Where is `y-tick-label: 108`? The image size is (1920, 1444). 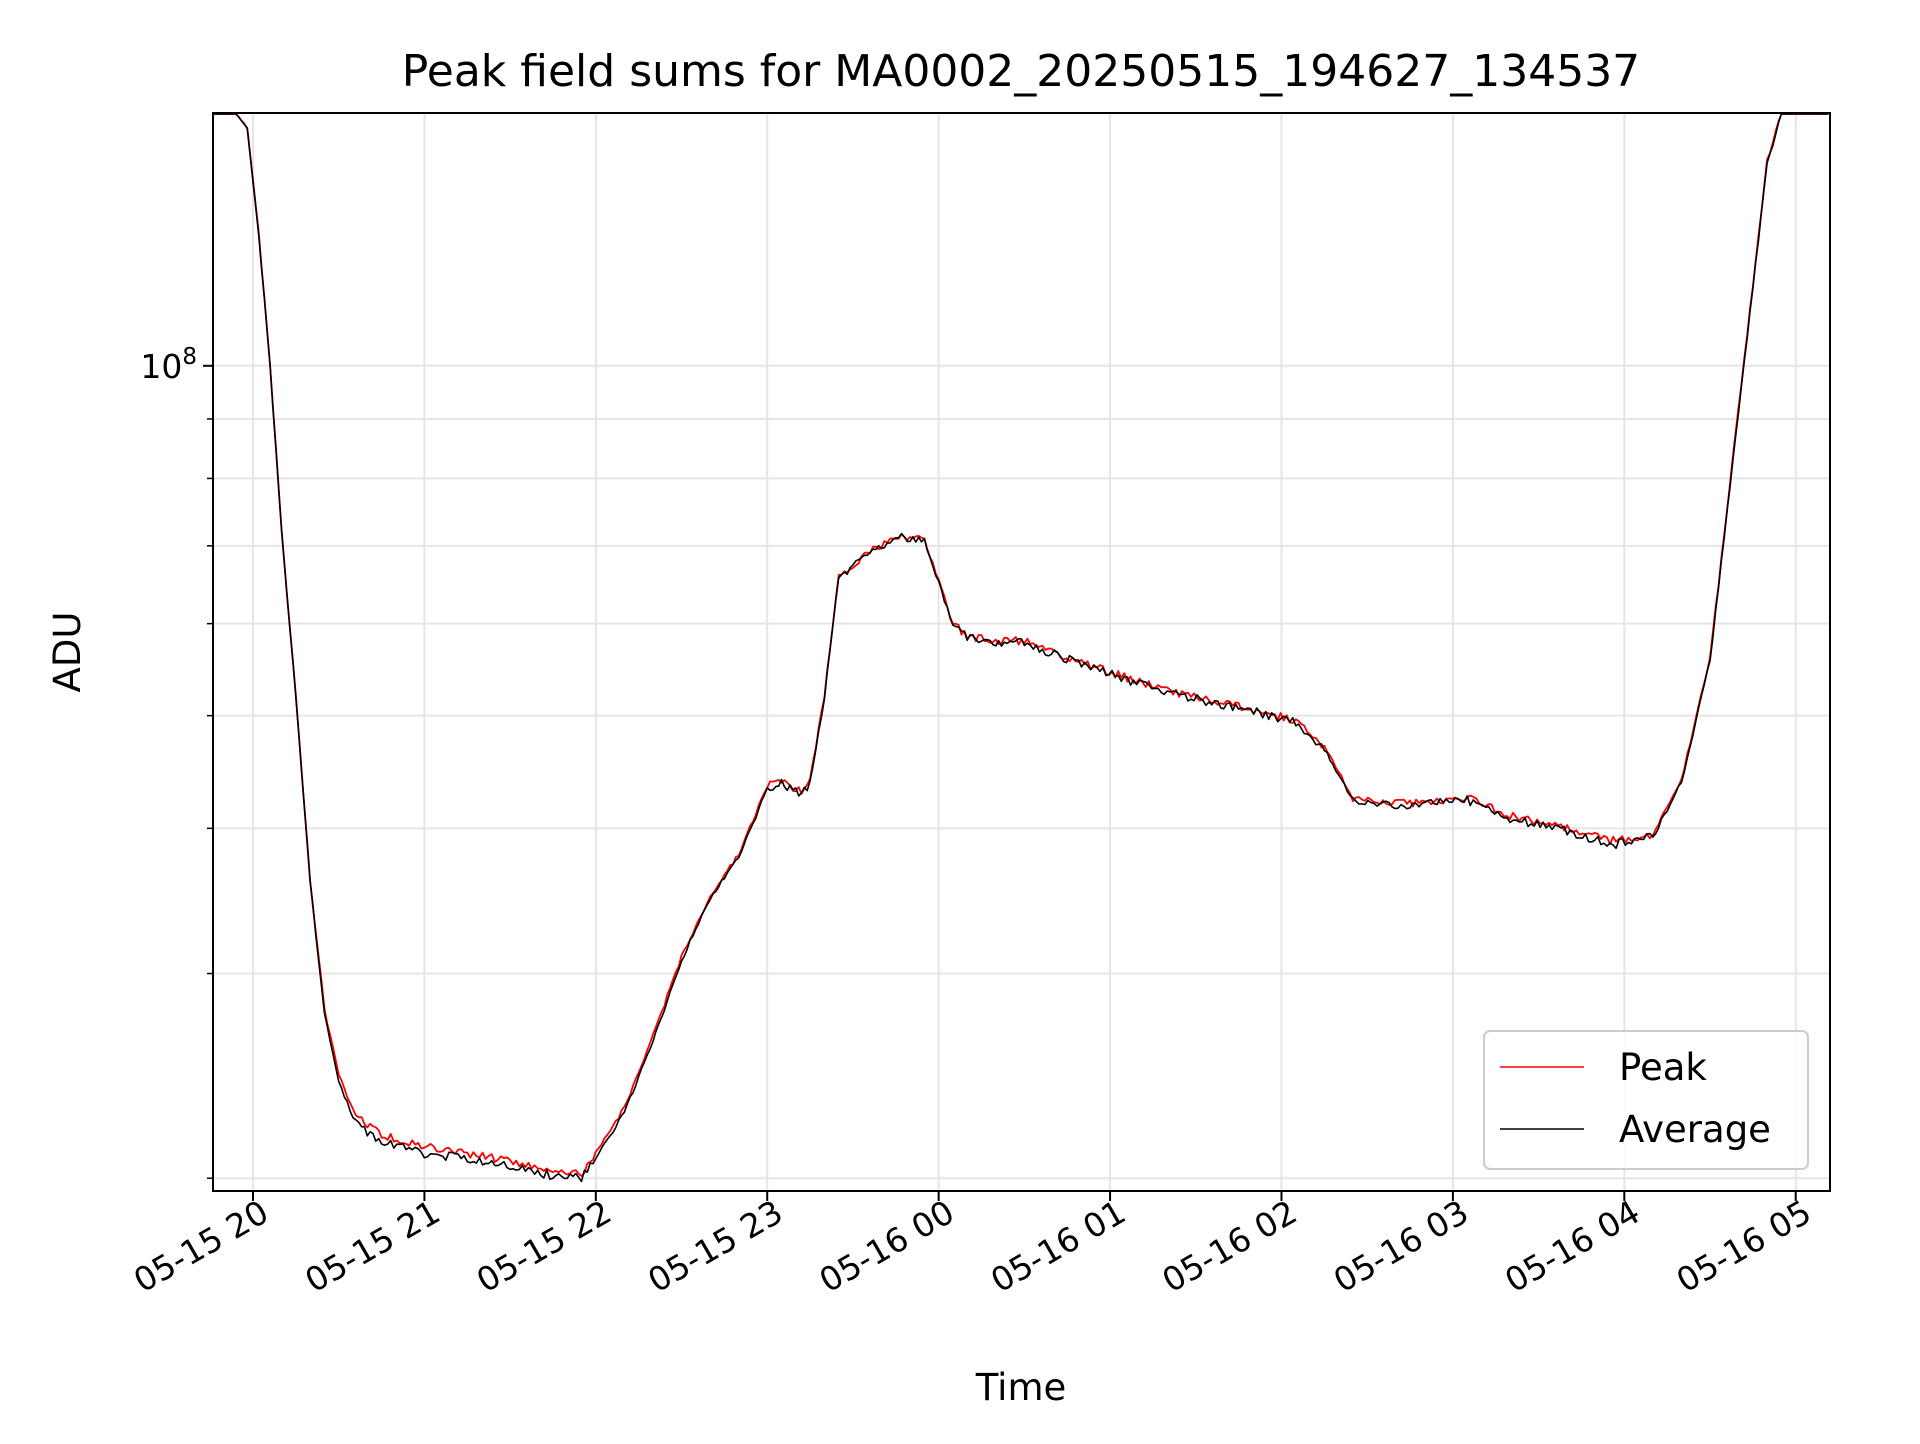 y-tick-label: 108 is located at coordinates (168, 365).